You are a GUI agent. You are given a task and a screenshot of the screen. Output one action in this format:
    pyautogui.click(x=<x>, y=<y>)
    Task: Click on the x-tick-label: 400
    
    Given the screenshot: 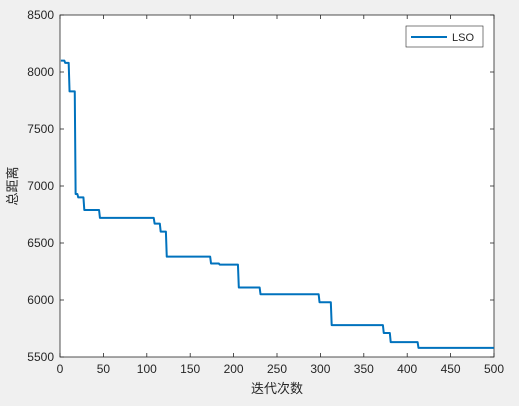 What is the action you would take?
    pyautogui.click(x=407, y=369)
    